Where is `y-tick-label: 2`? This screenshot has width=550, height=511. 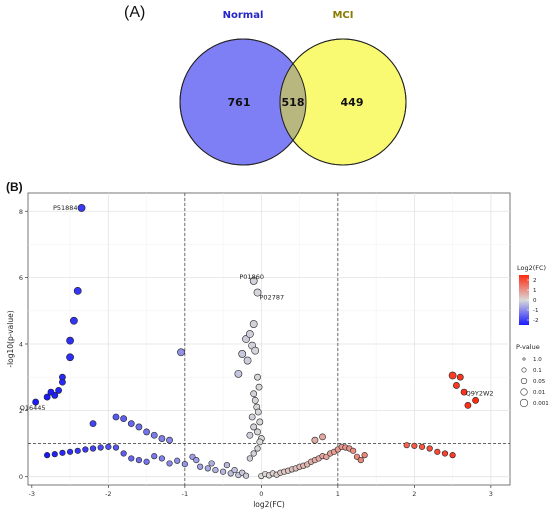 y-tick-label: 2 is located at coordinates (21, 411).